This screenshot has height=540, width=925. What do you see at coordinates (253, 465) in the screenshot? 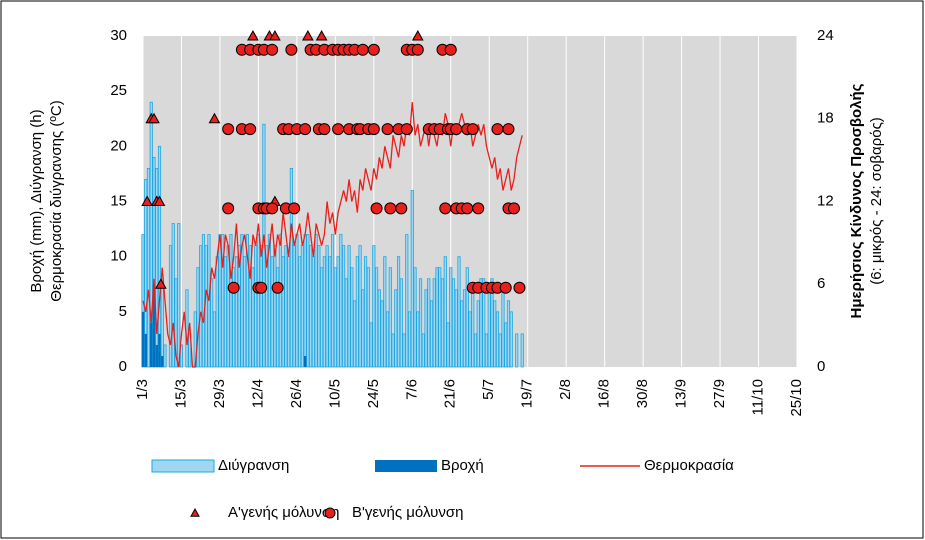
I see `legend-label: Διύγρανση` at bounding box center [253, 465].